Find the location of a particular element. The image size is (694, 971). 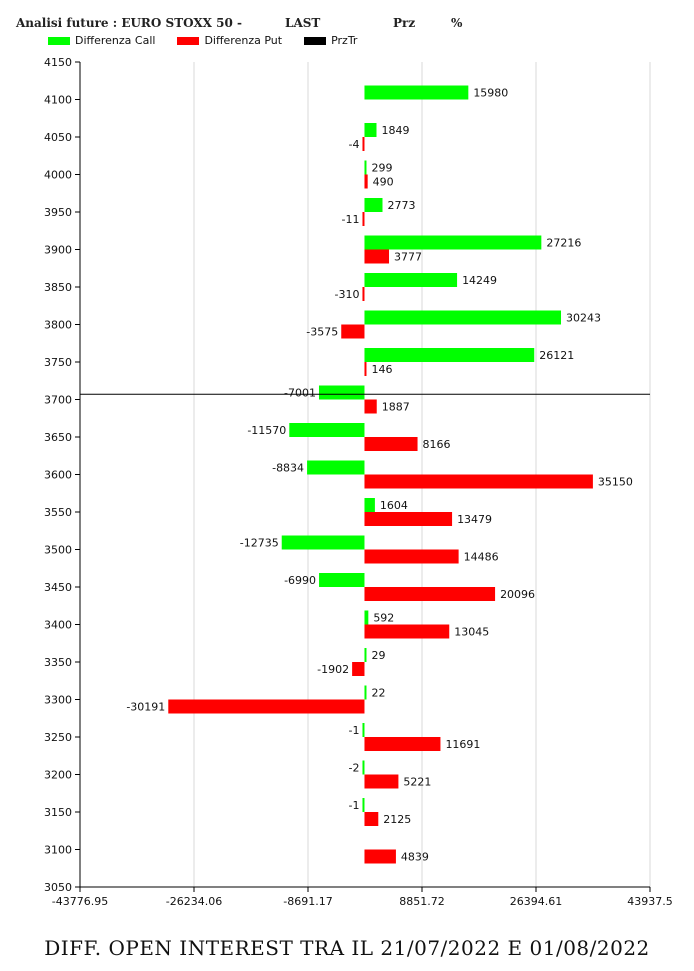

put-diff-value-label: 4839 is located at coordinates (415, 857).